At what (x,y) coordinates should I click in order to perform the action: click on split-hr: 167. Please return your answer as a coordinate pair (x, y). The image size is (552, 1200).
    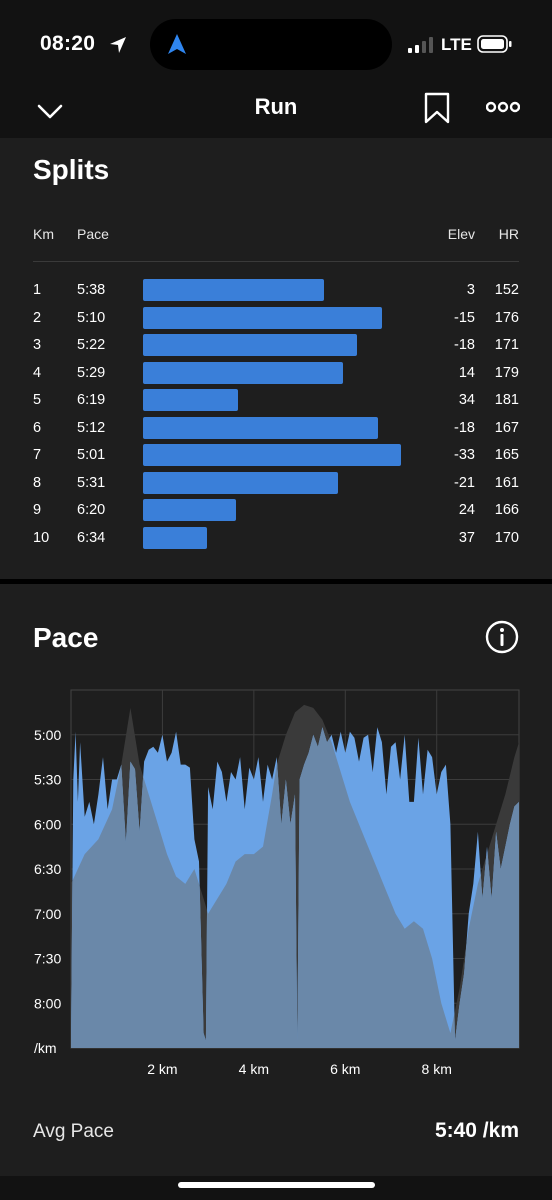
    Looking at the image, I should click on (506, 427).